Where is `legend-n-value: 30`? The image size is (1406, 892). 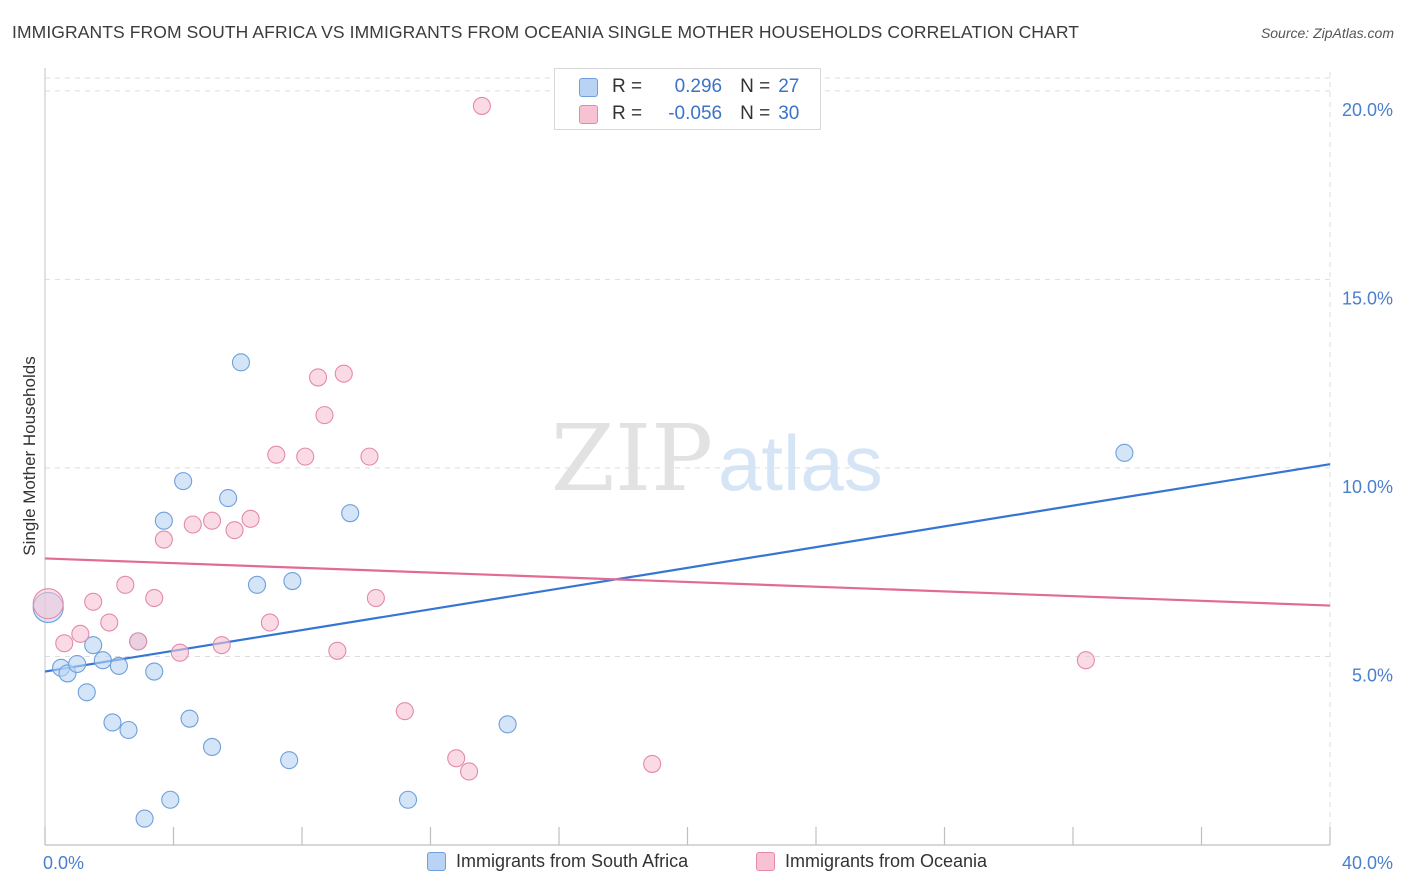 legend-n-value: 30 is located at coordinates (789, 113).